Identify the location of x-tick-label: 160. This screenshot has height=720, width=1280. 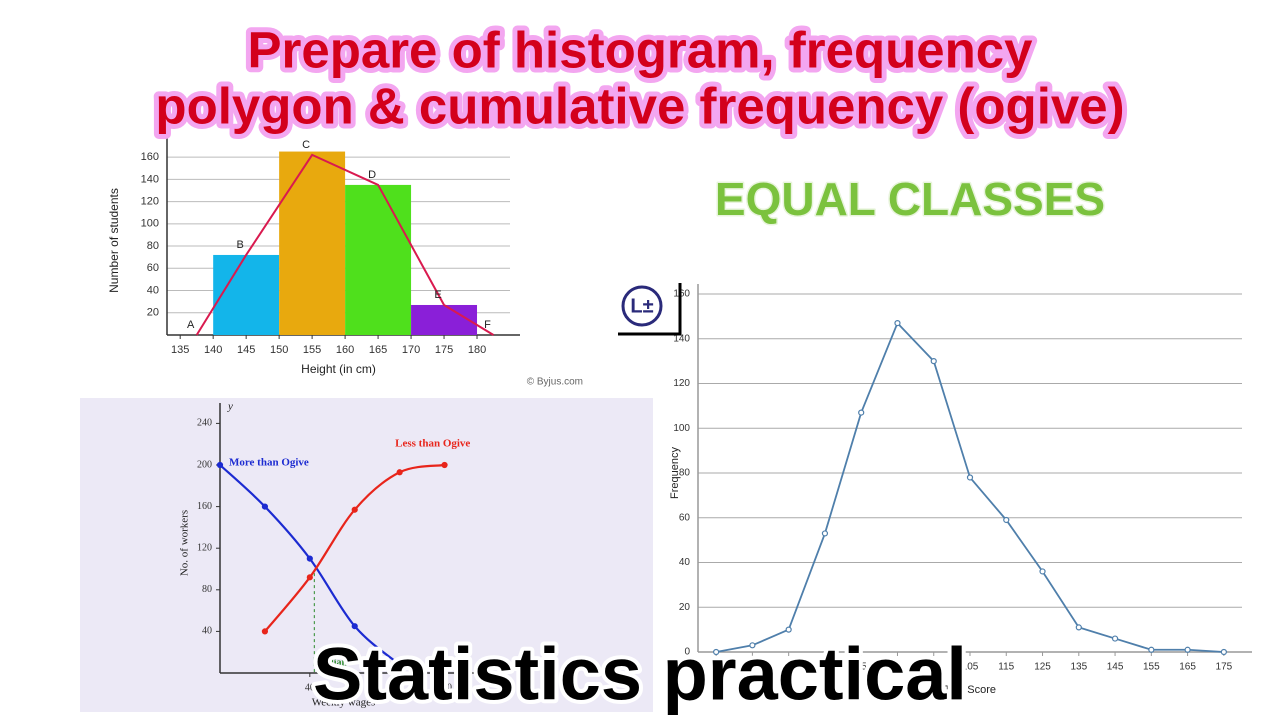
(345, 350).